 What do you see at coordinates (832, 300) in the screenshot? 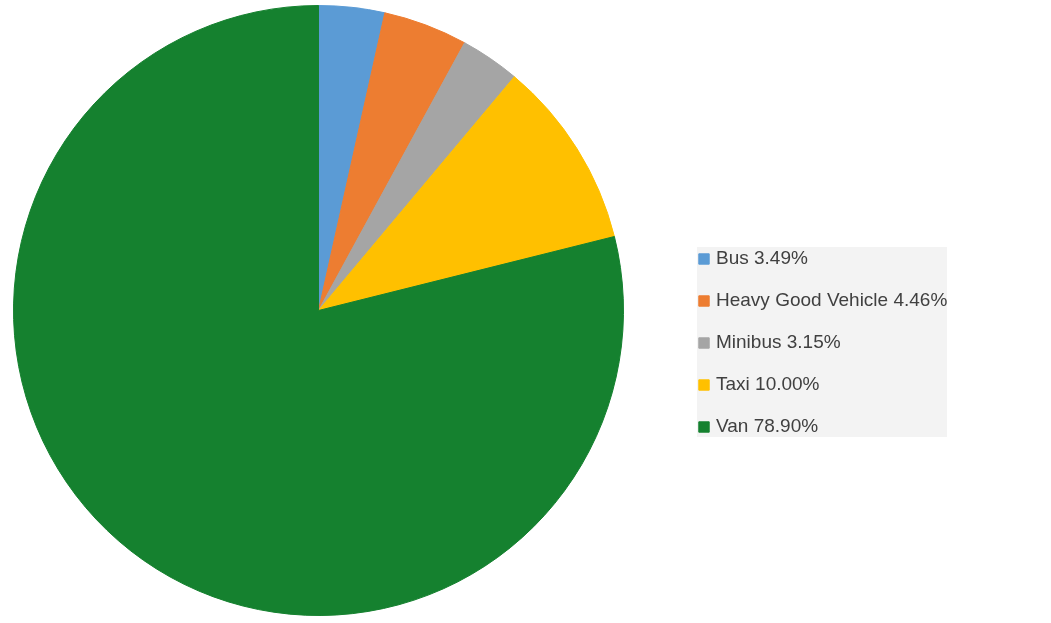
I see `legend-label: Heavy Good Vehicle 4.46%` at bounding box center [832, 300].